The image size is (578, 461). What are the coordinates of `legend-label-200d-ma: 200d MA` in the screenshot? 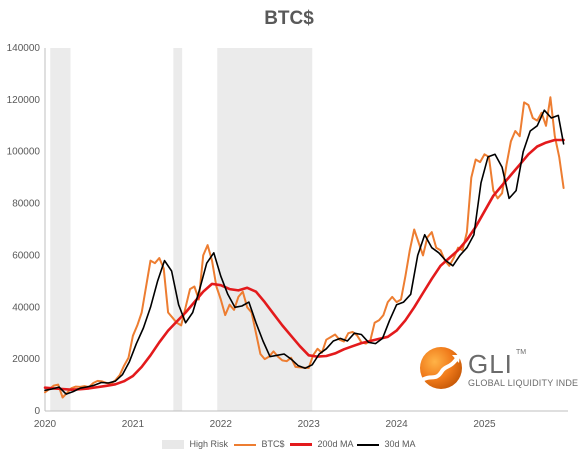 It's located at (335, 444).